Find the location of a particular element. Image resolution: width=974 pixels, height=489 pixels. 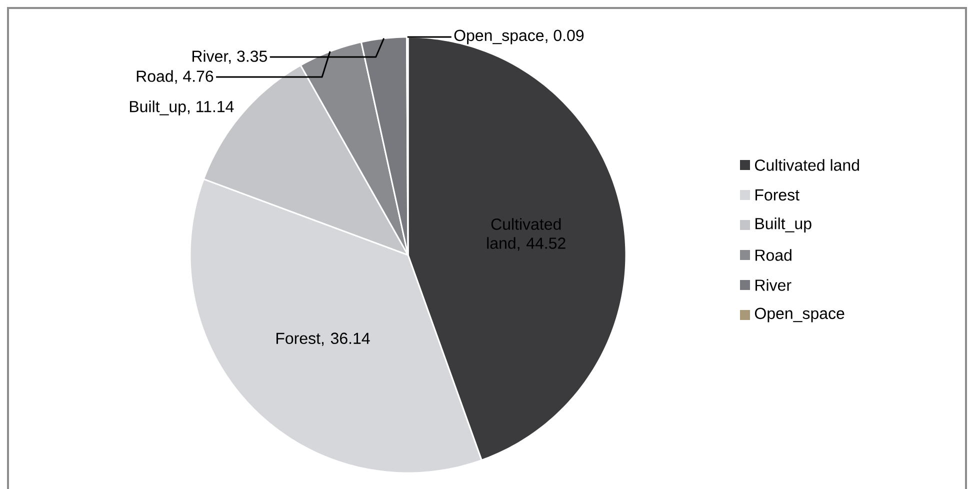

data-label: Cultivated land, 44.52 is located at coordinates (526, 234).